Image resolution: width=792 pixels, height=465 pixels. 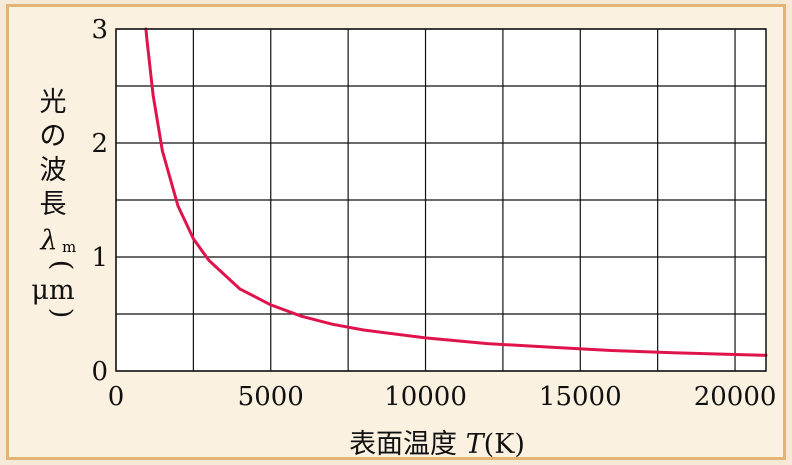 I want to click on y-tick-label: 0, so click(x=99, y=372).